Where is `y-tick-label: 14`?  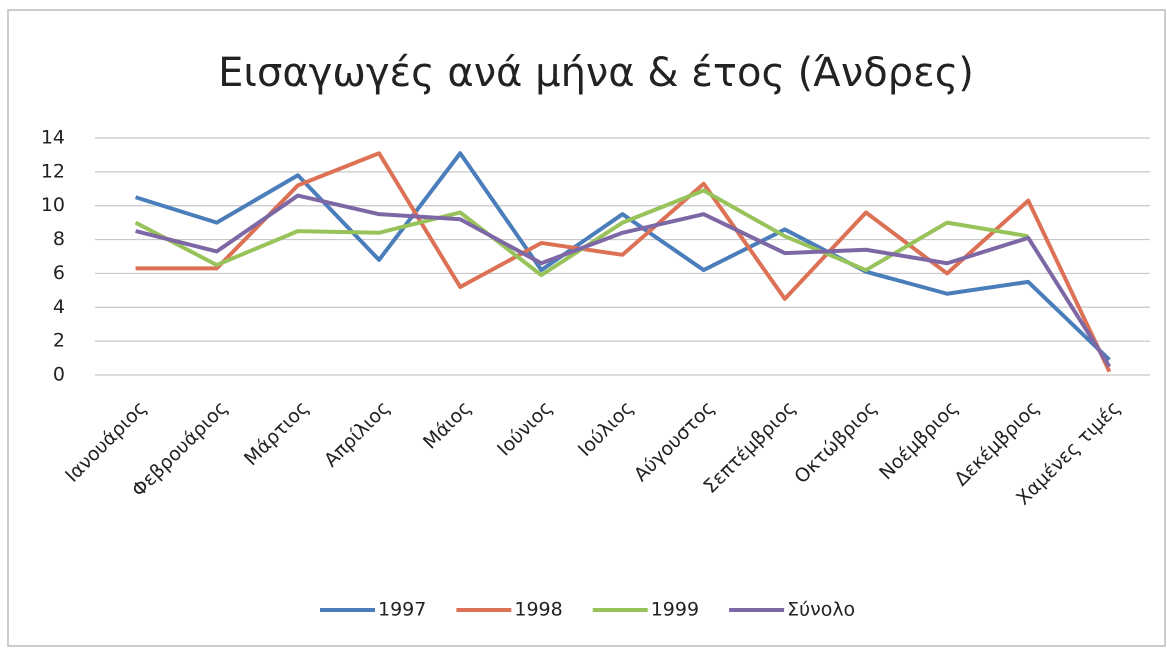 y-tick-label: 14 is located at coordinates (53, 138).